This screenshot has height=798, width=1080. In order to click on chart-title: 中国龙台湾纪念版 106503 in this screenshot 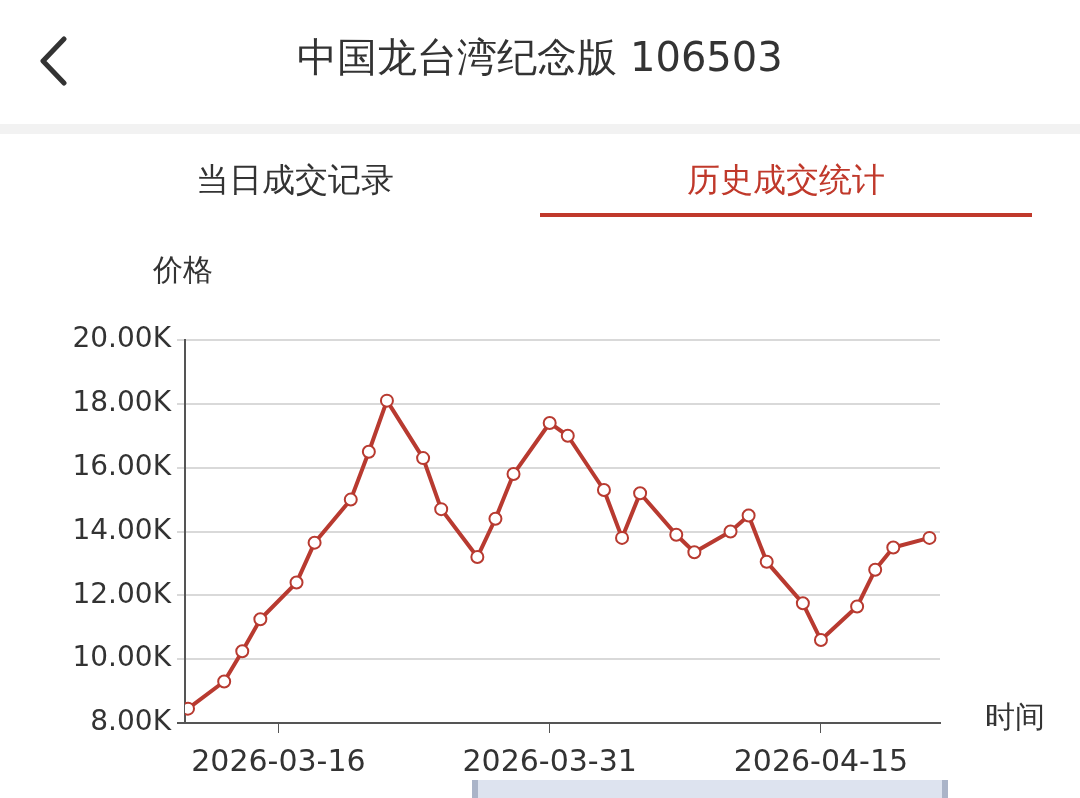, I will do `click(540, 57)`.